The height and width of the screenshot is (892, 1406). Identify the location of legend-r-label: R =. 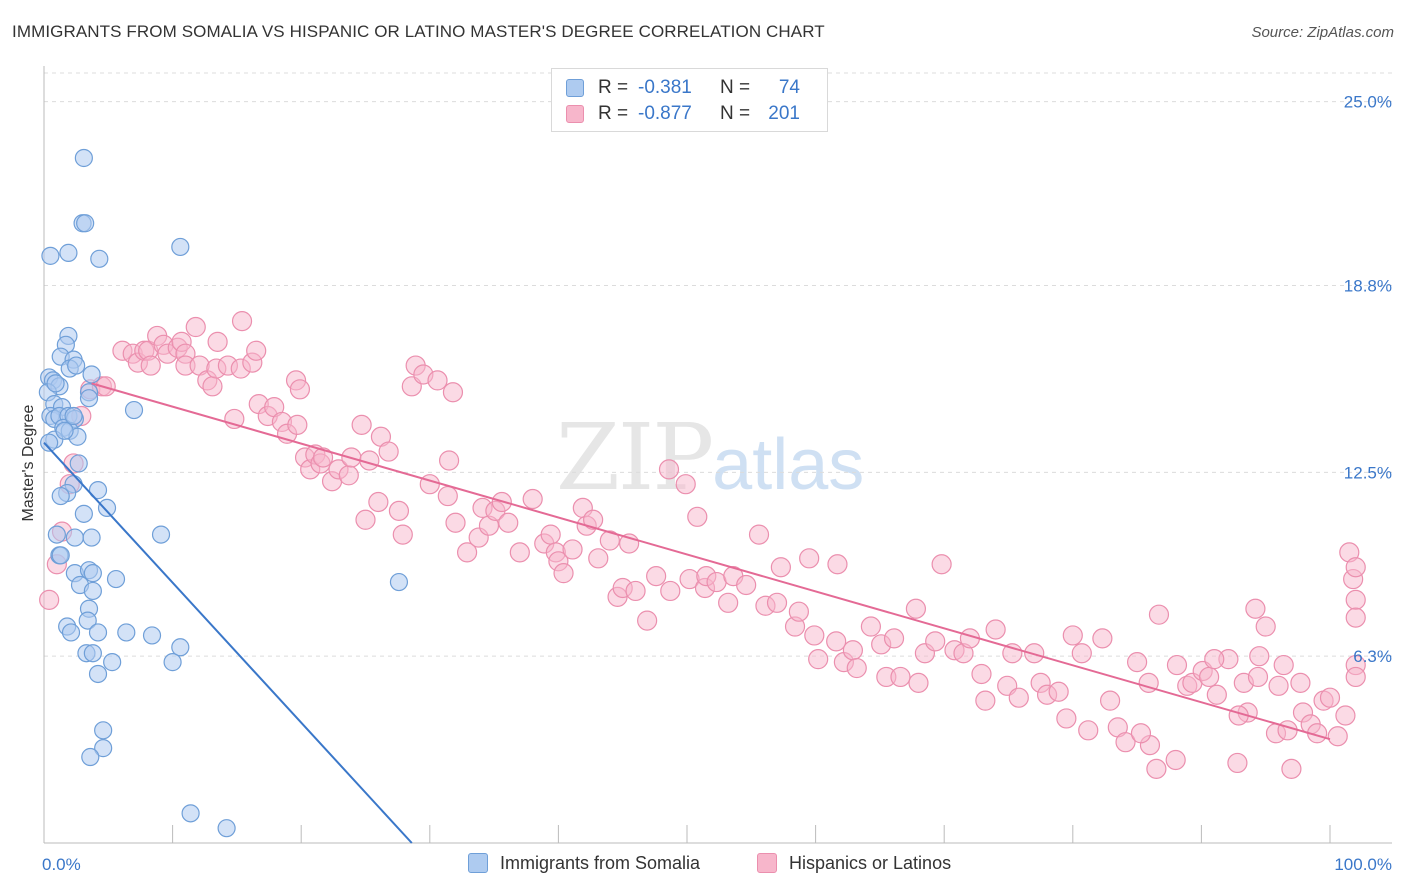
(613, 113).